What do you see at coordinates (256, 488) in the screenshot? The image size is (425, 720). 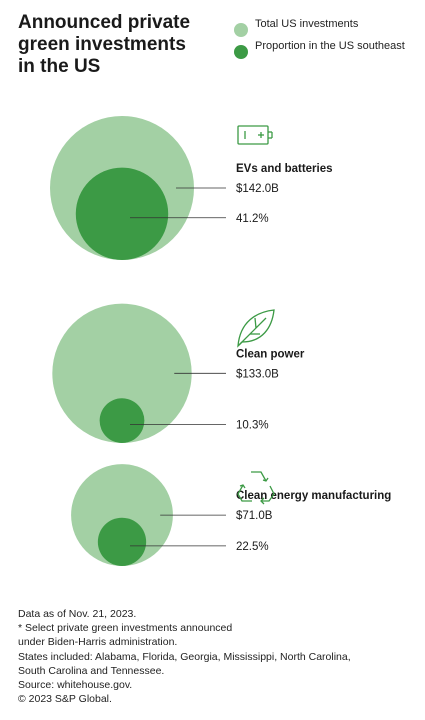 I see `recycle-icon` at bounding box center [256, 488].